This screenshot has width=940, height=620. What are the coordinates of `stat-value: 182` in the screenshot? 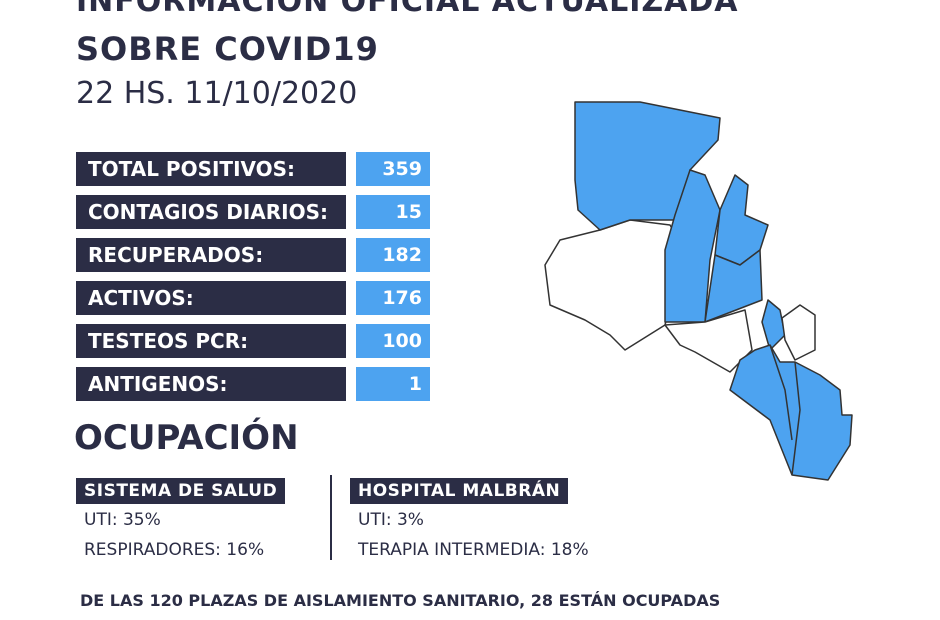 It's located at (393, 255).